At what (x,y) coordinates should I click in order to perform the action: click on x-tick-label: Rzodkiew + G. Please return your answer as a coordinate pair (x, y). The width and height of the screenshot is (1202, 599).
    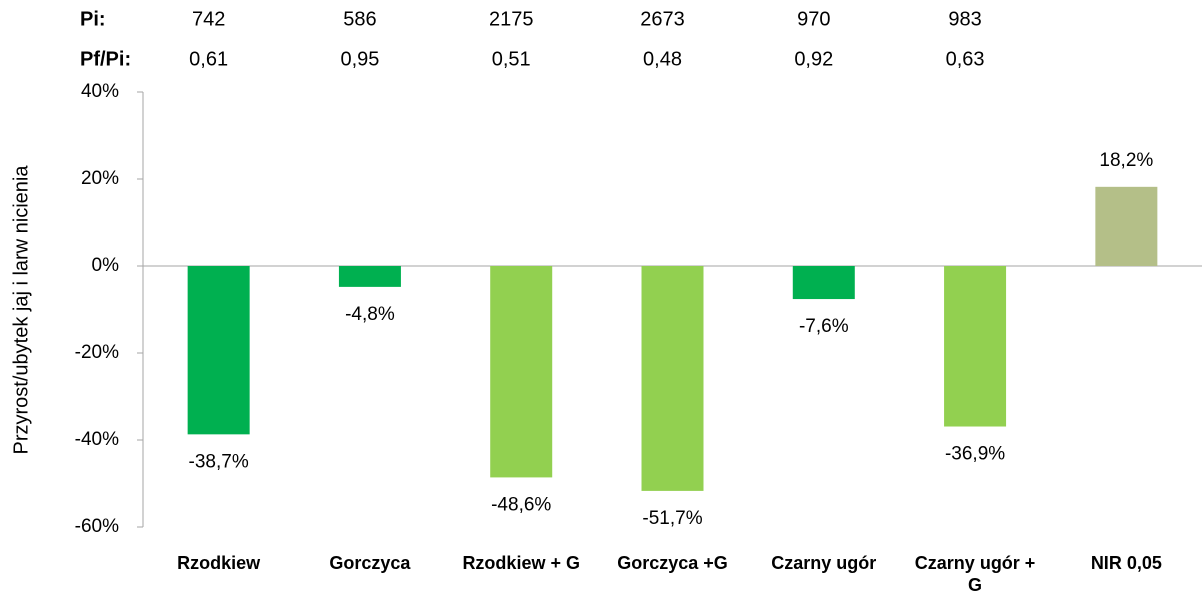
    Looking at the image, I should click on (521, 563).